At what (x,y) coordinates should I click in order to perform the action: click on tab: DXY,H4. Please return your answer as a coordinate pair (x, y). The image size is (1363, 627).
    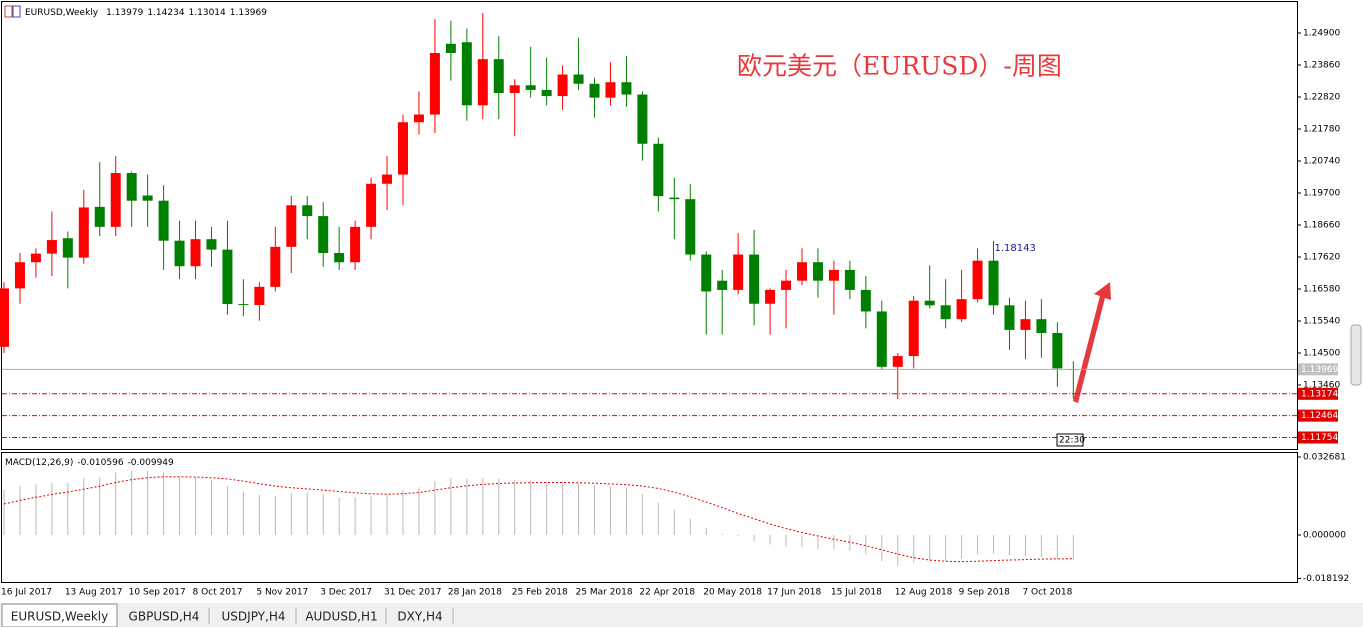
    Looking at the image, I should click on (421, 616).